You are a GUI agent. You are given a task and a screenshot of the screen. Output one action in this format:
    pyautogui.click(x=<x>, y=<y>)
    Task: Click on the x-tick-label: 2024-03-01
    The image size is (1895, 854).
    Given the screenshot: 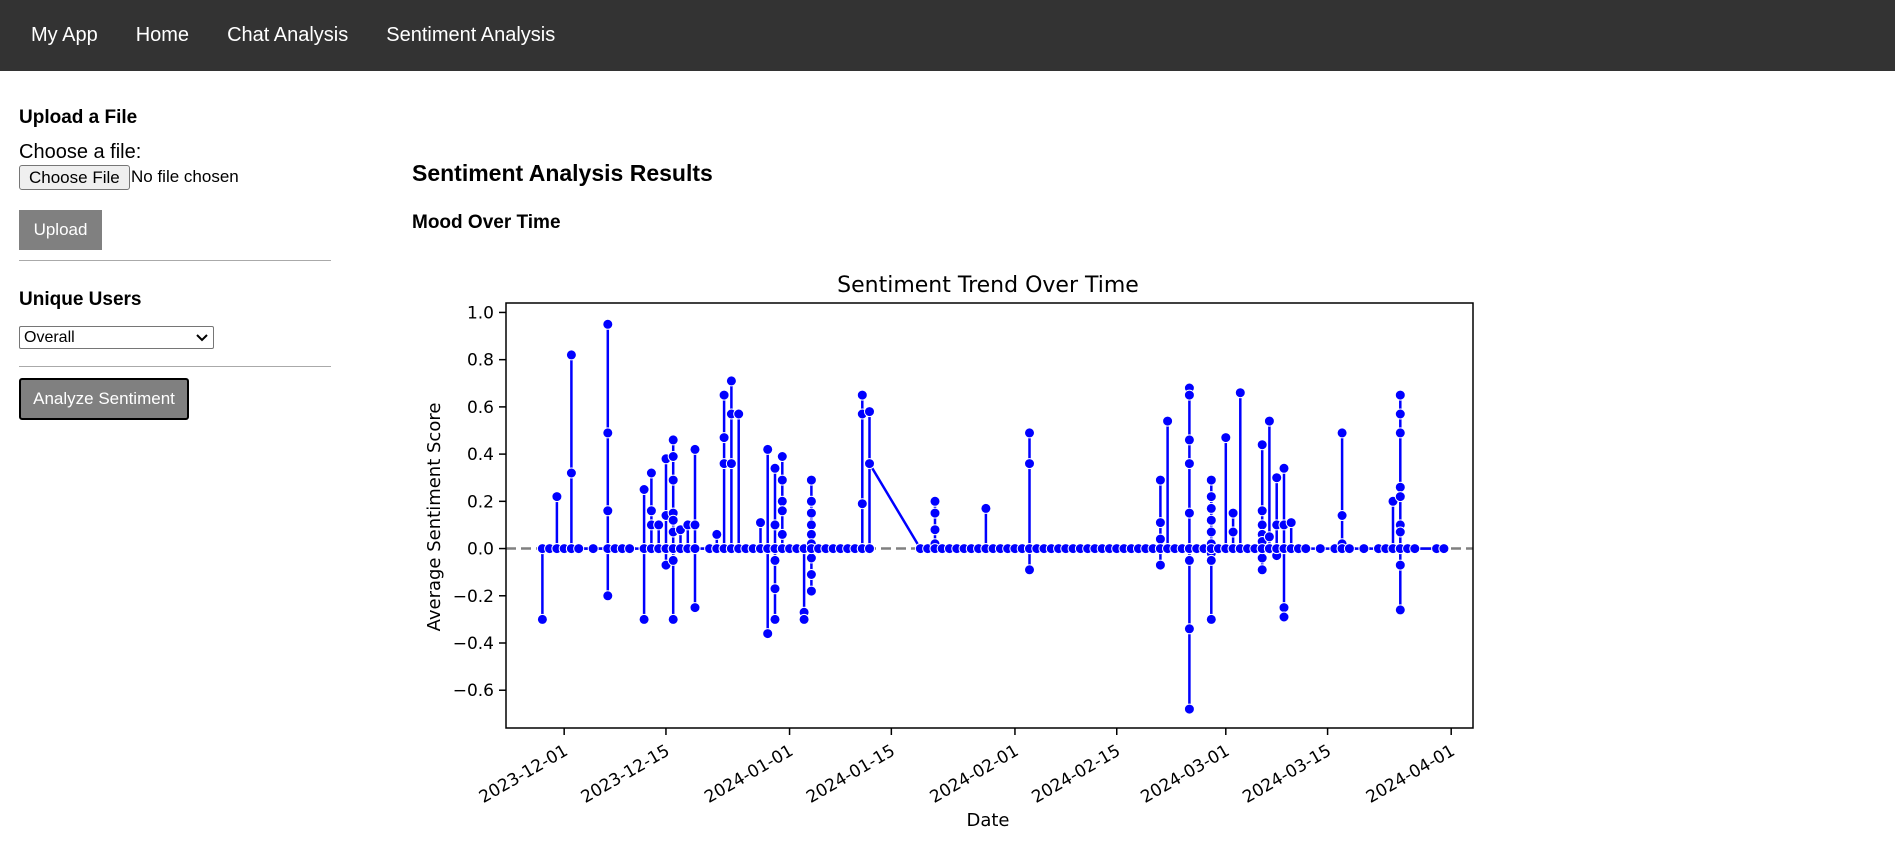 What is the action you would take?
    pyautogui.click(x=1186, y=774)
    